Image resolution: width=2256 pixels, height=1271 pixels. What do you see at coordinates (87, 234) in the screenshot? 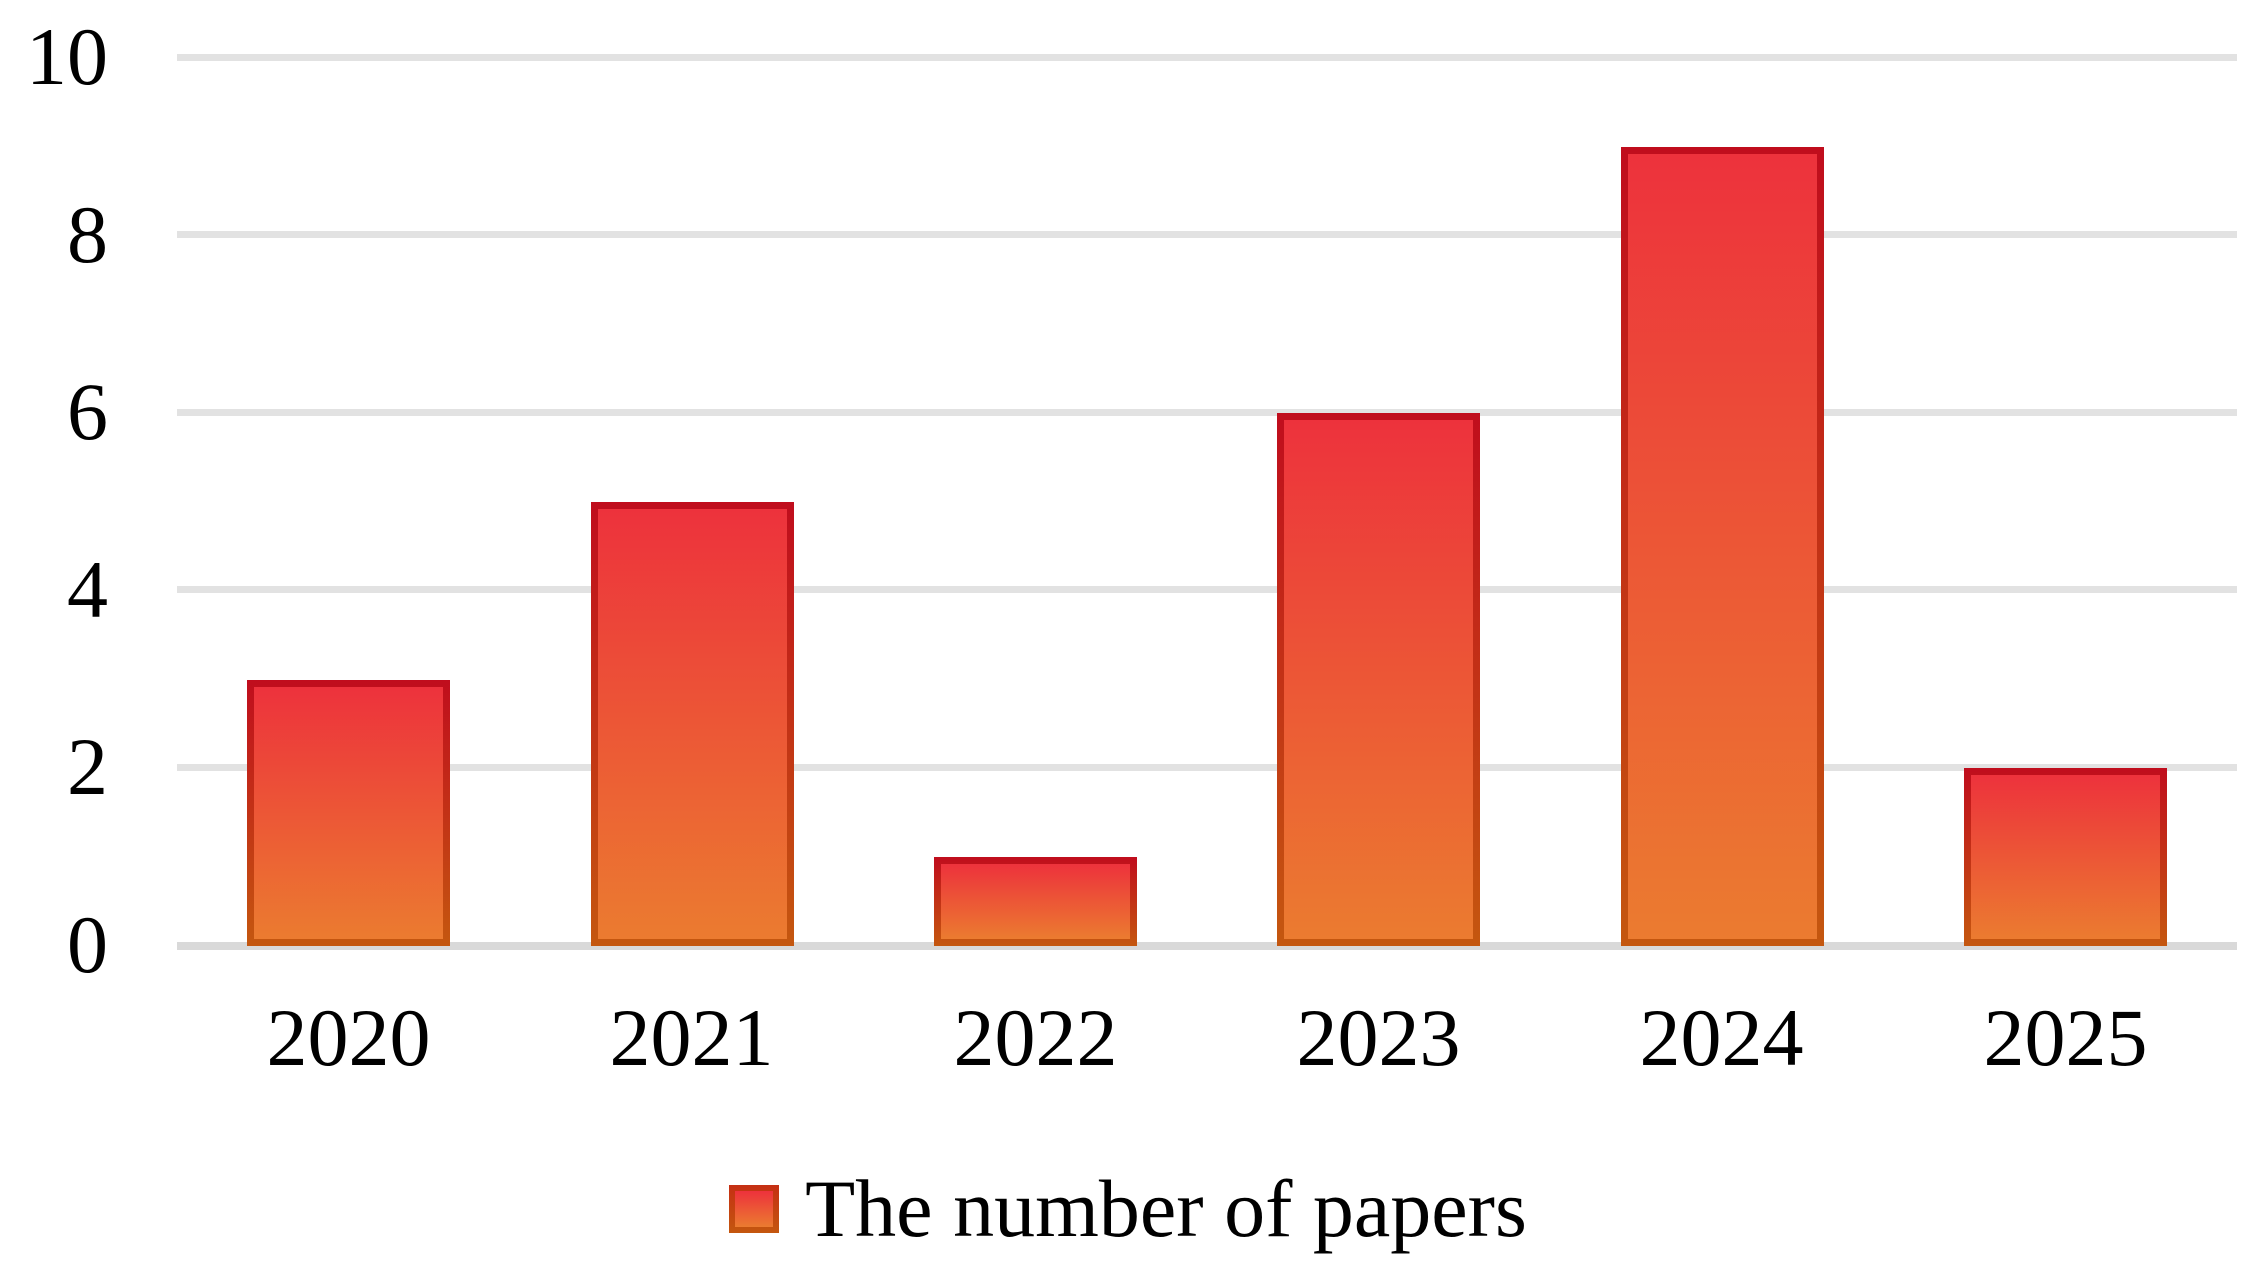
I see `y-axis-tick-label: 8` at bounding box center [87, 234].